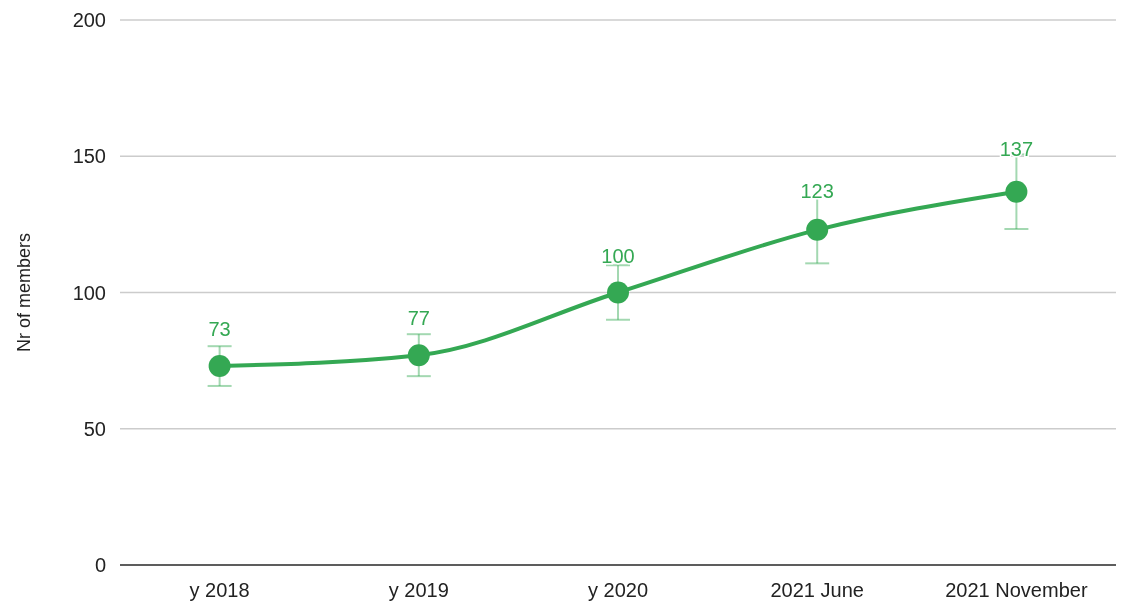 This screenshot has width=1132, height=609. I want to click on data-label: 77, so click(418, 318).